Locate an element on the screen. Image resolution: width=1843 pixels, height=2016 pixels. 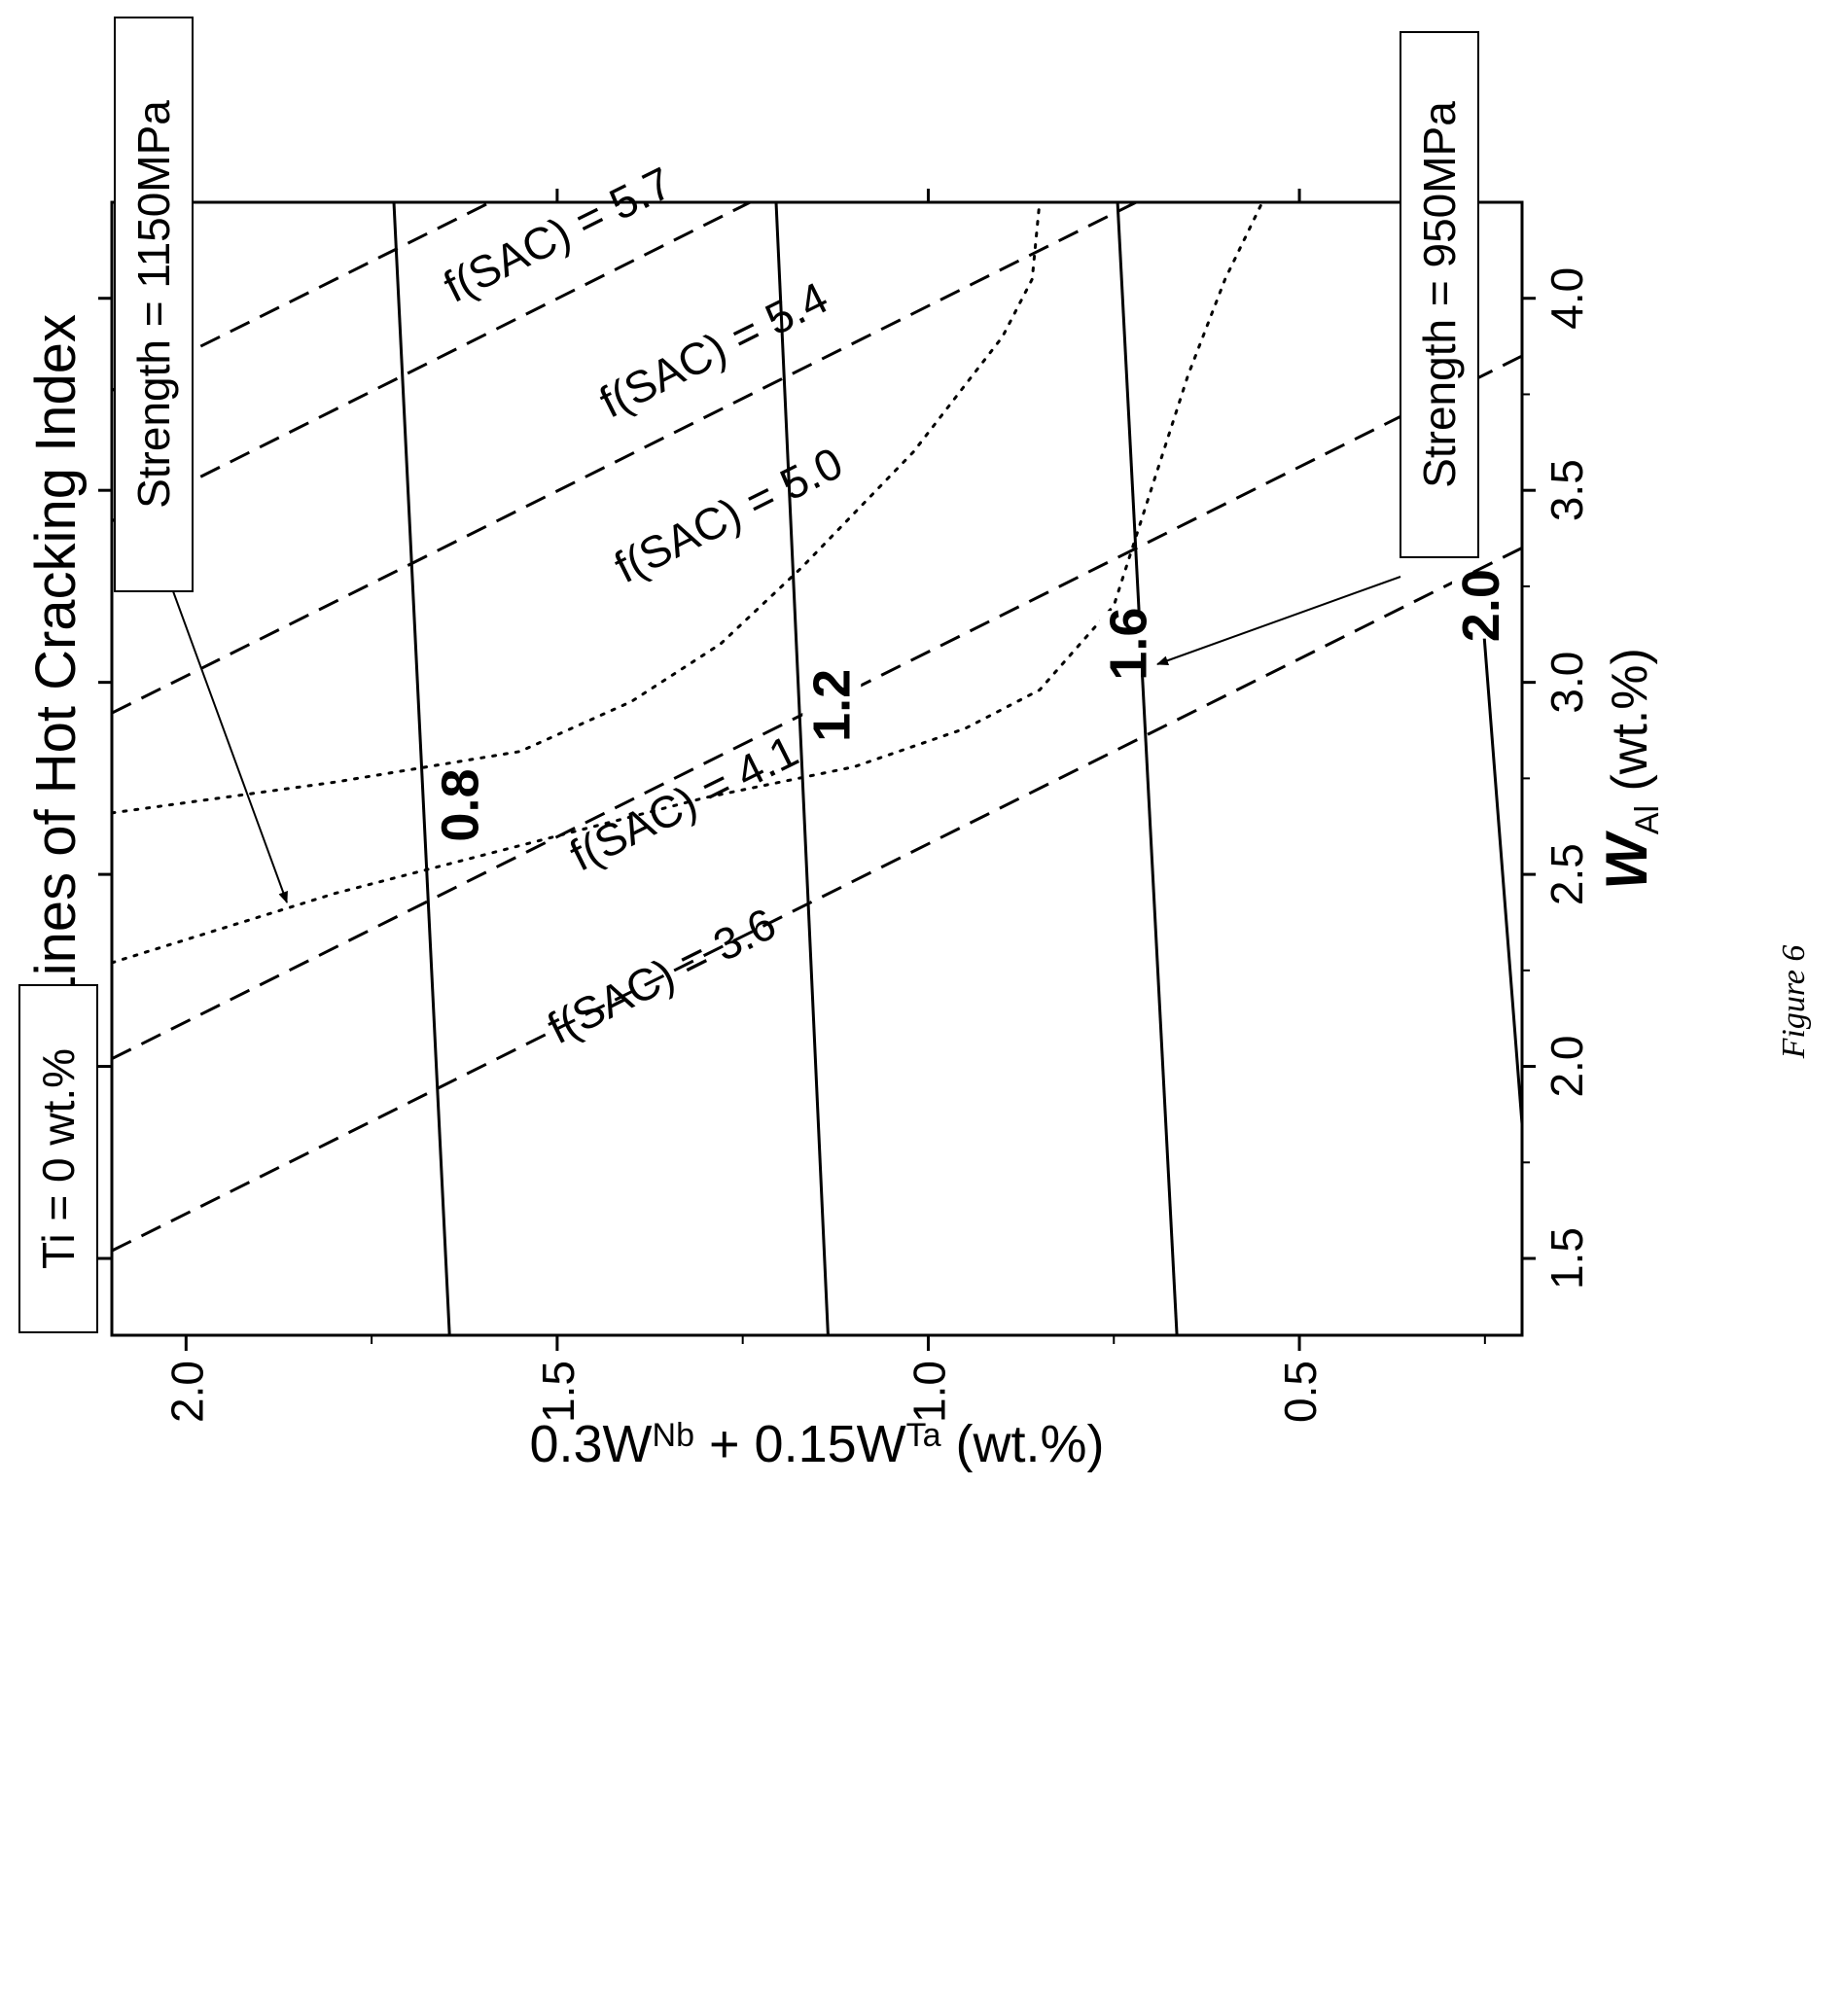
strength-1150-annotation-box is located at coordinates (154, 304).